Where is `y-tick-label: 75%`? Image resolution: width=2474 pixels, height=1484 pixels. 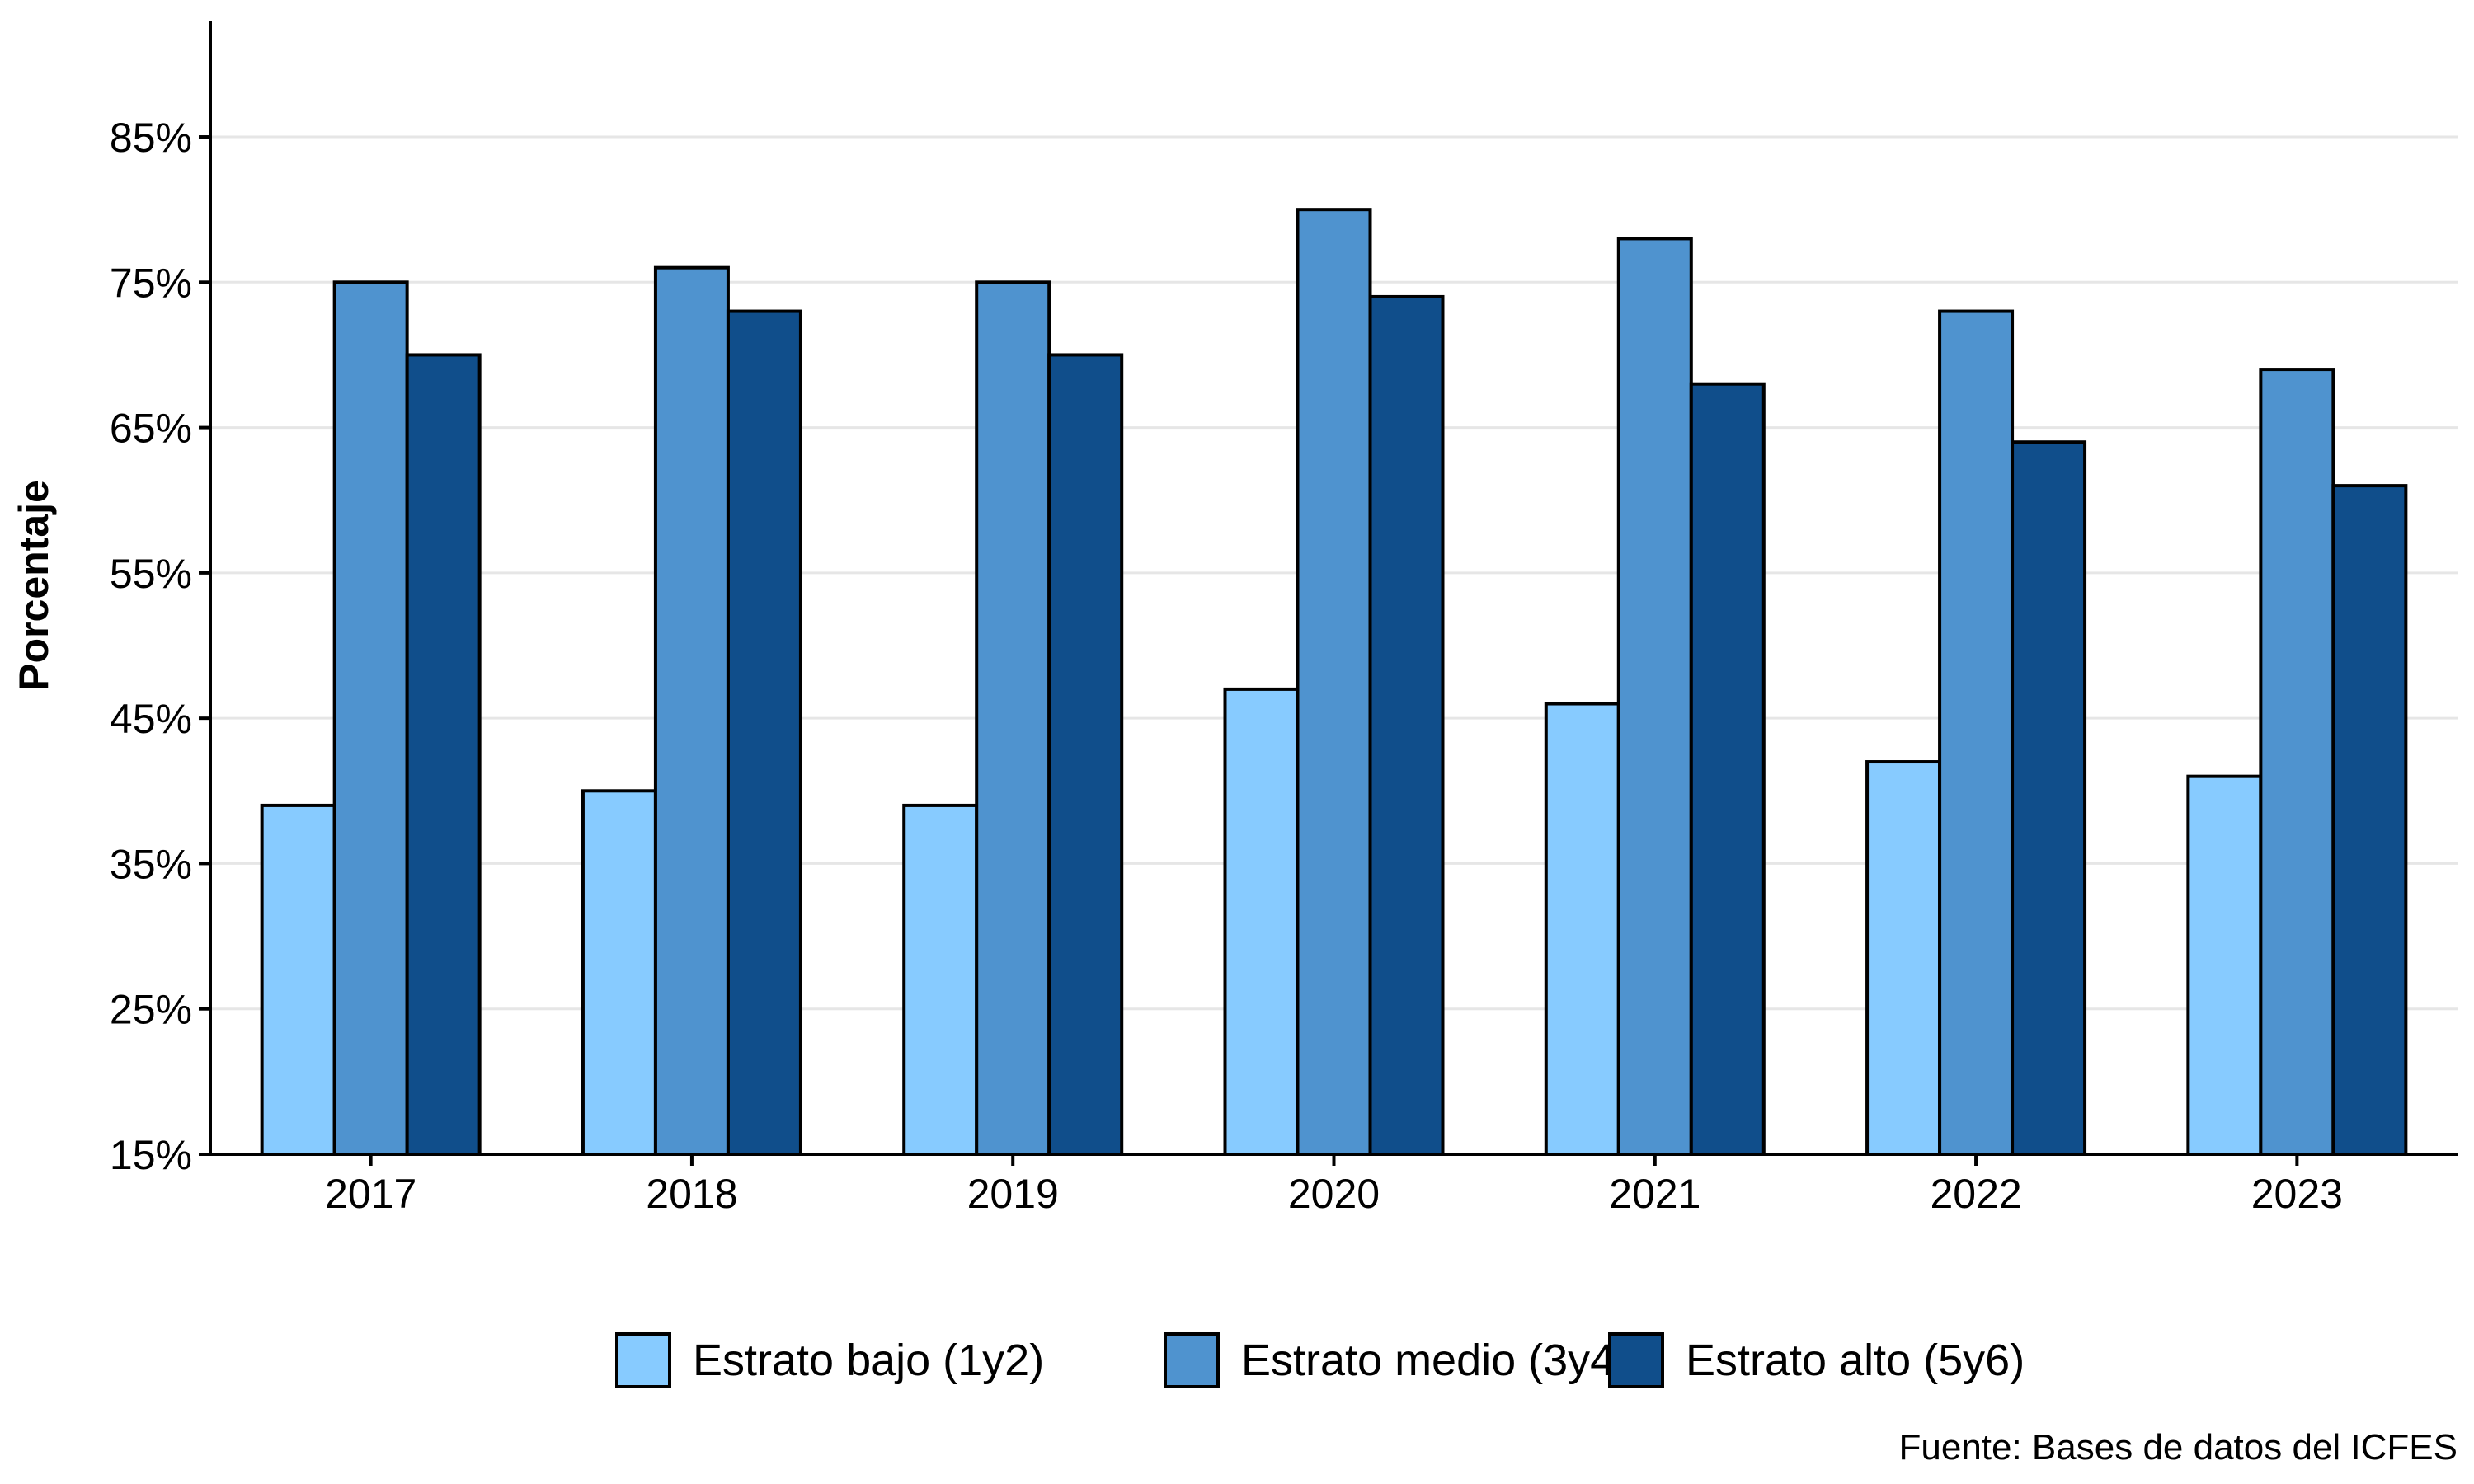
y-tick-label: 75% is located at coordinates (151, 283).